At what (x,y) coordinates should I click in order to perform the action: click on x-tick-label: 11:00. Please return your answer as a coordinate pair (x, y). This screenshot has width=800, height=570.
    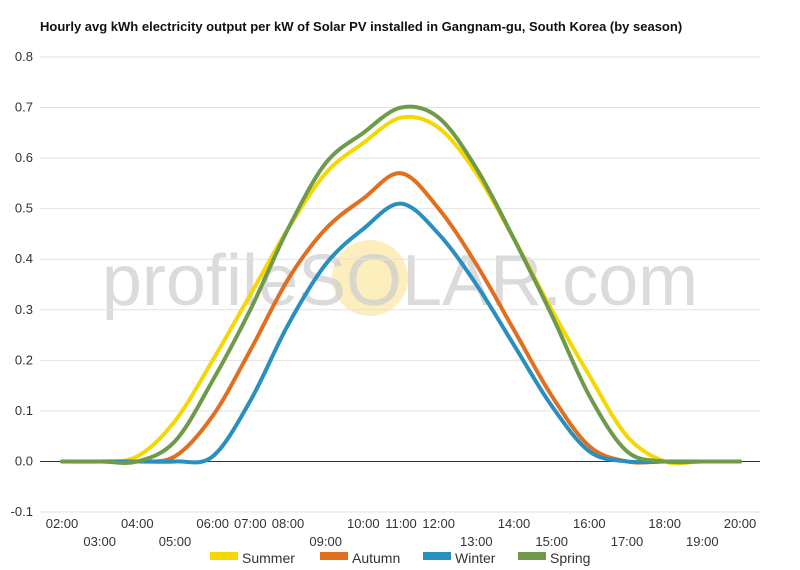
    Looking at the image, I should click on (401, 523).